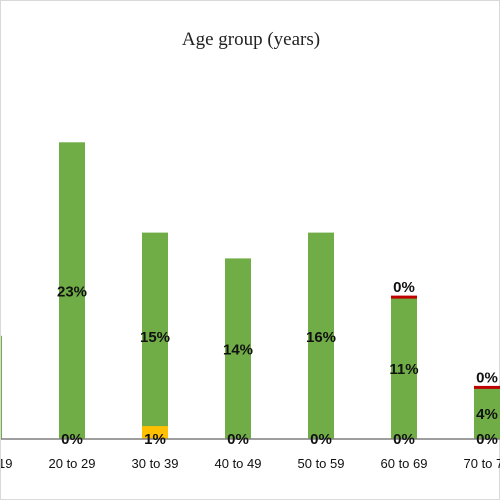 This screenshot has width=500, height=501. Describe the element at coordinates (404, 463) in the screenshot. I see `x-tick-label: 60 to 69` at that location.